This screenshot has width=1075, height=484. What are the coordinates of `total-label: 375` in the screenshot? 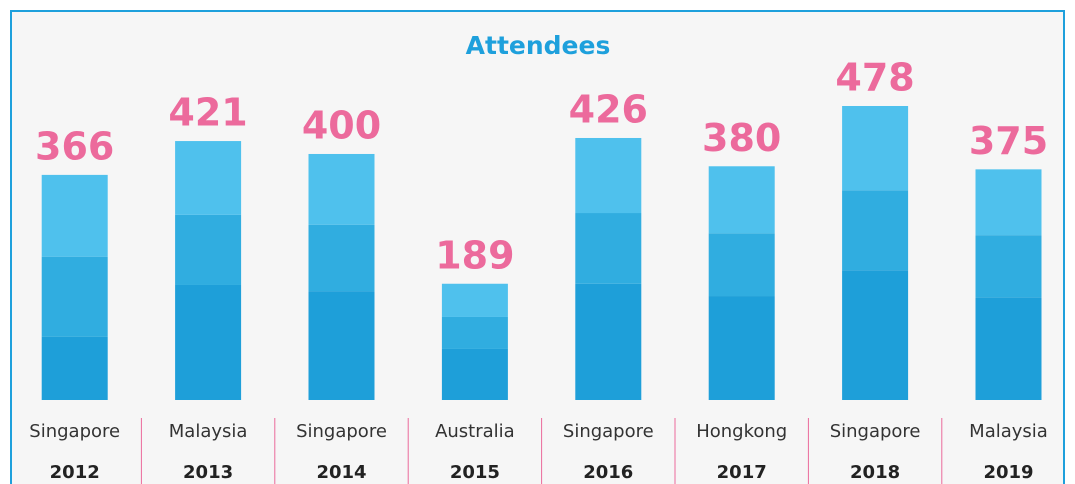 It's located at (1008, 141).